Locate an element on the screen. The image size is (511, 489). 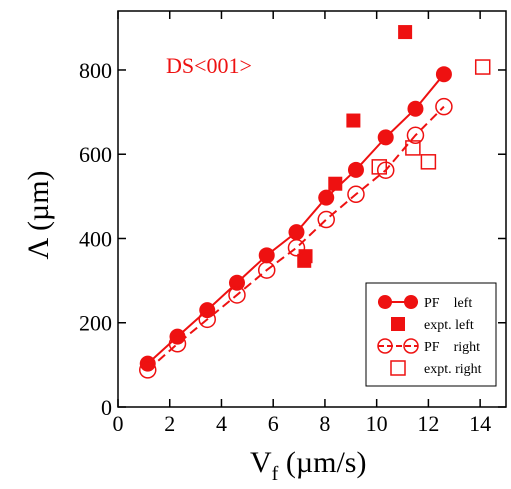
x-tick-label: 6 is located at coordinates (273, 423).